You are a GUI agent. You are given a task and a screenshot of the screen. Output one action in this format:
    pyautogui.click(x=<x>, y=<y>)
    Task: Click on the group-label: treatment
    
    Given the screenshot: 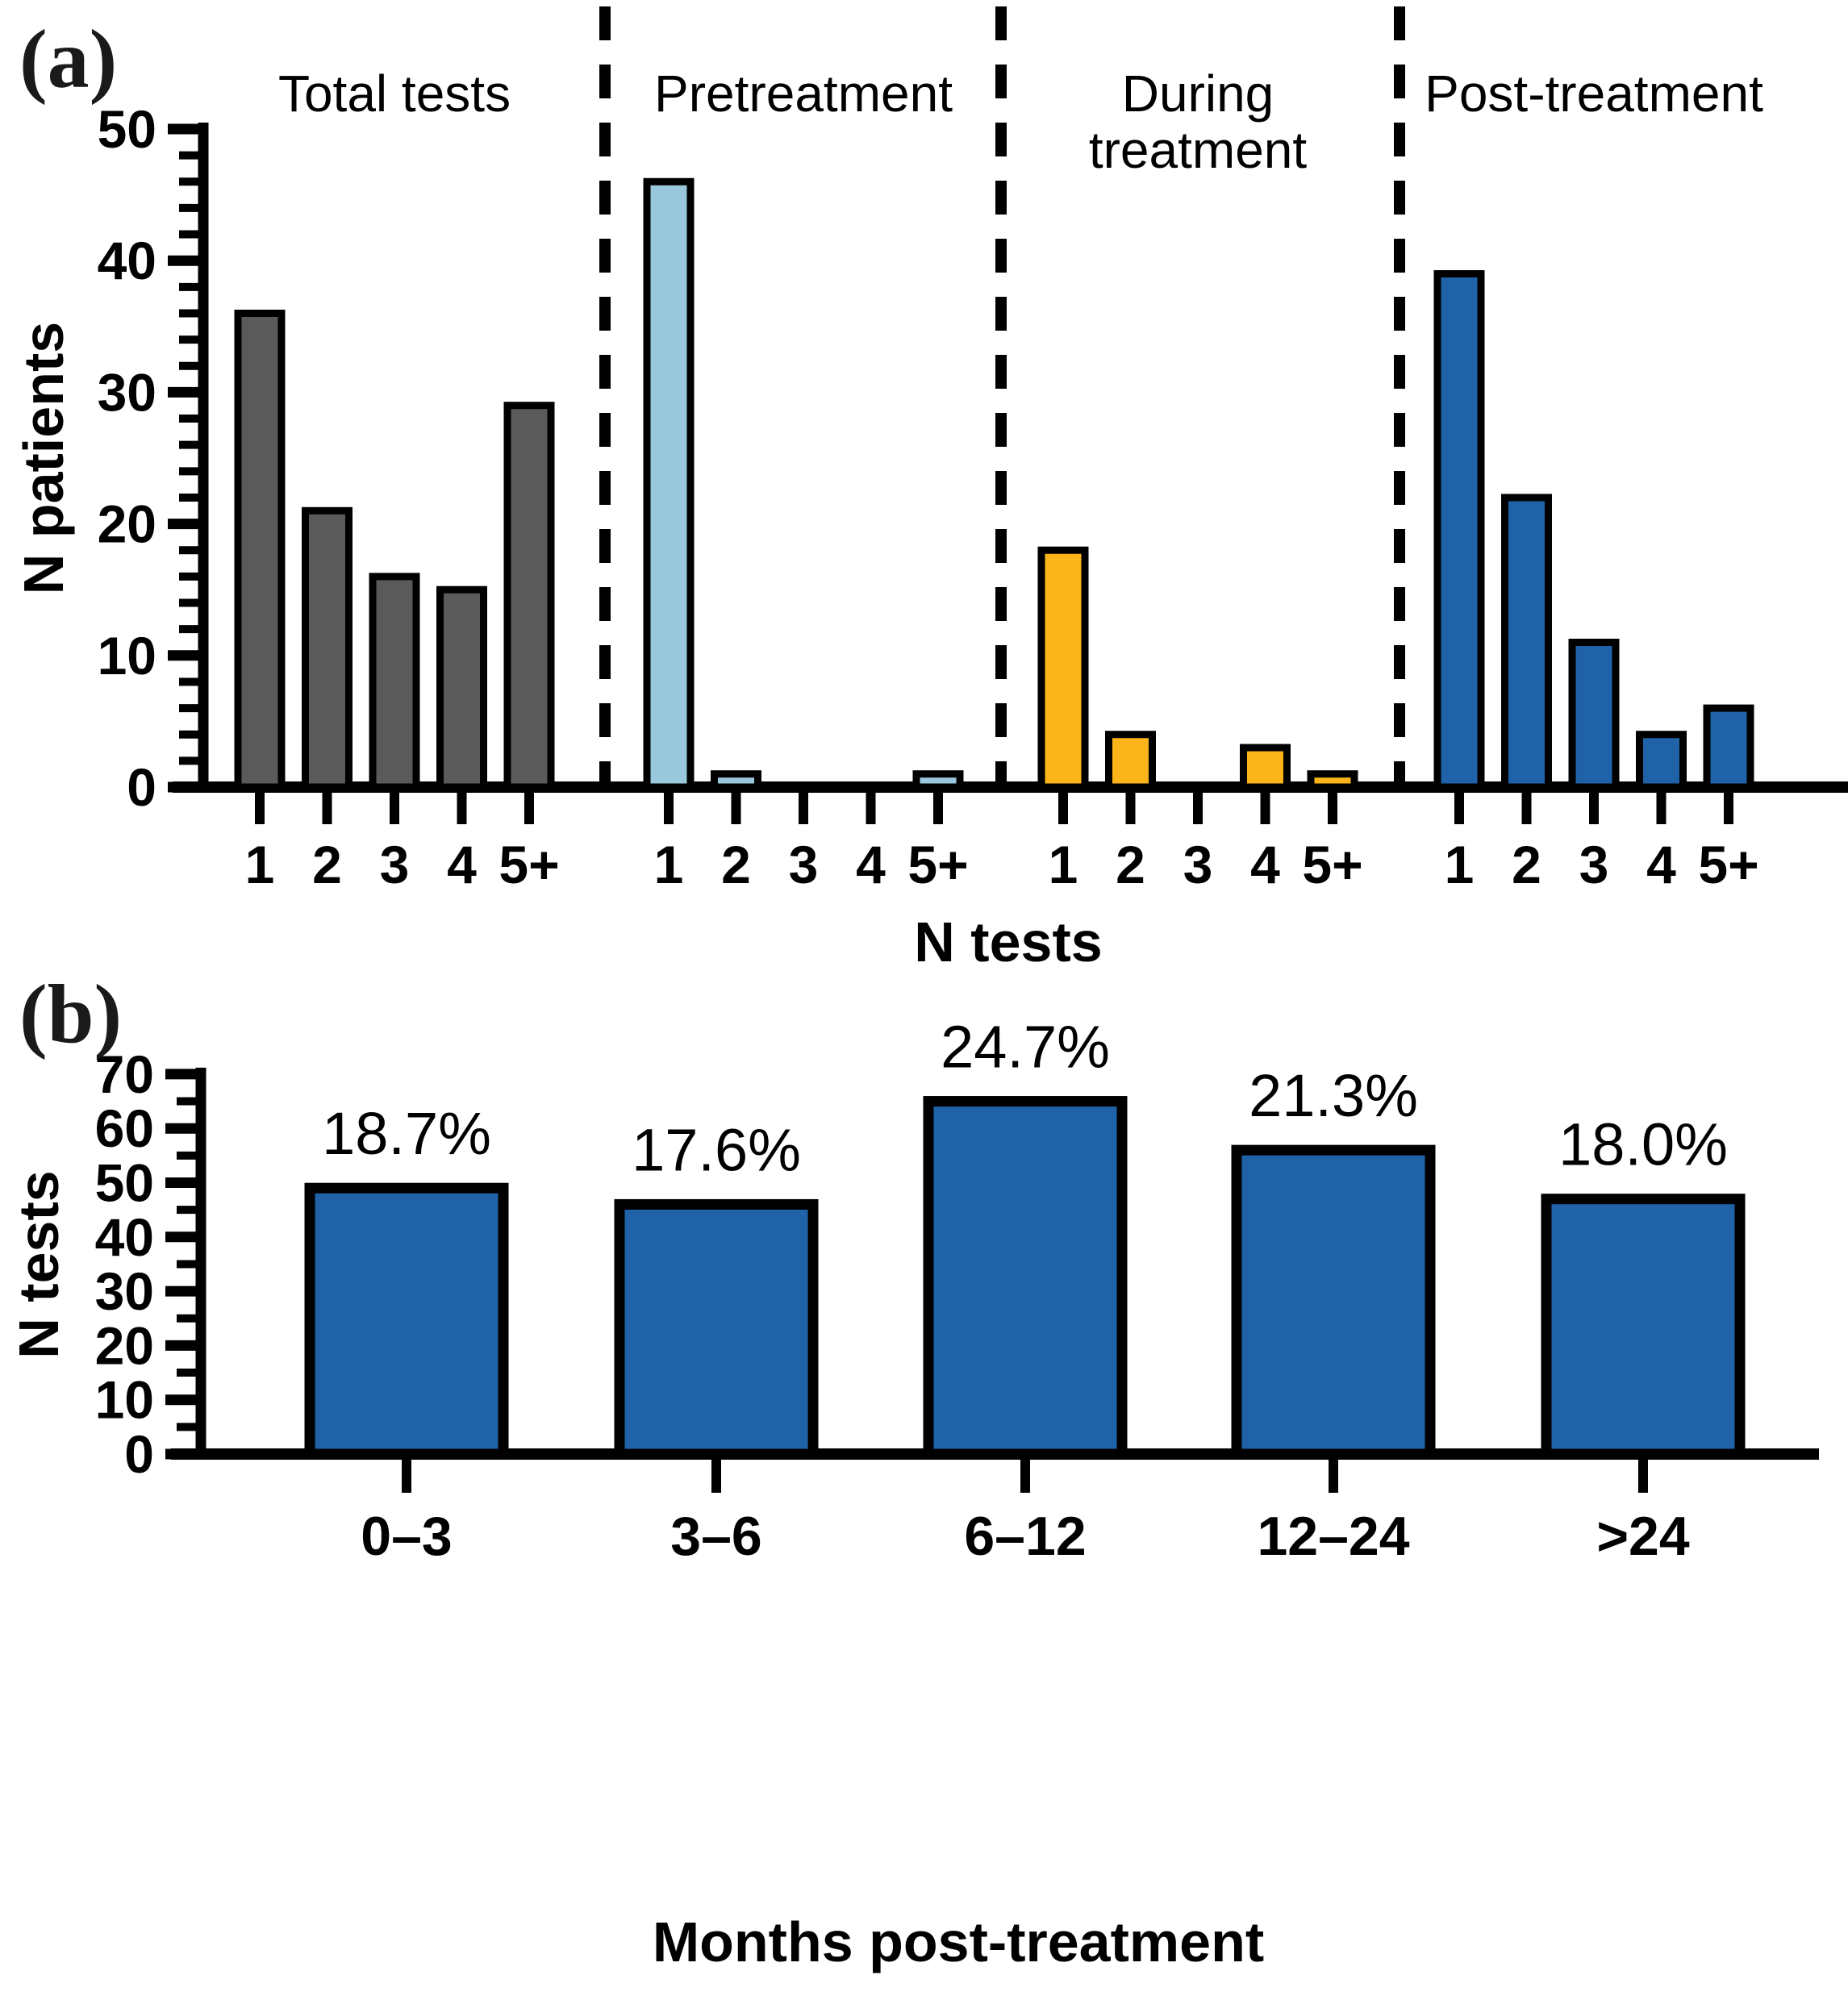 What is the action you would take?
    pyautogui.click(x=1198, y=150)
    